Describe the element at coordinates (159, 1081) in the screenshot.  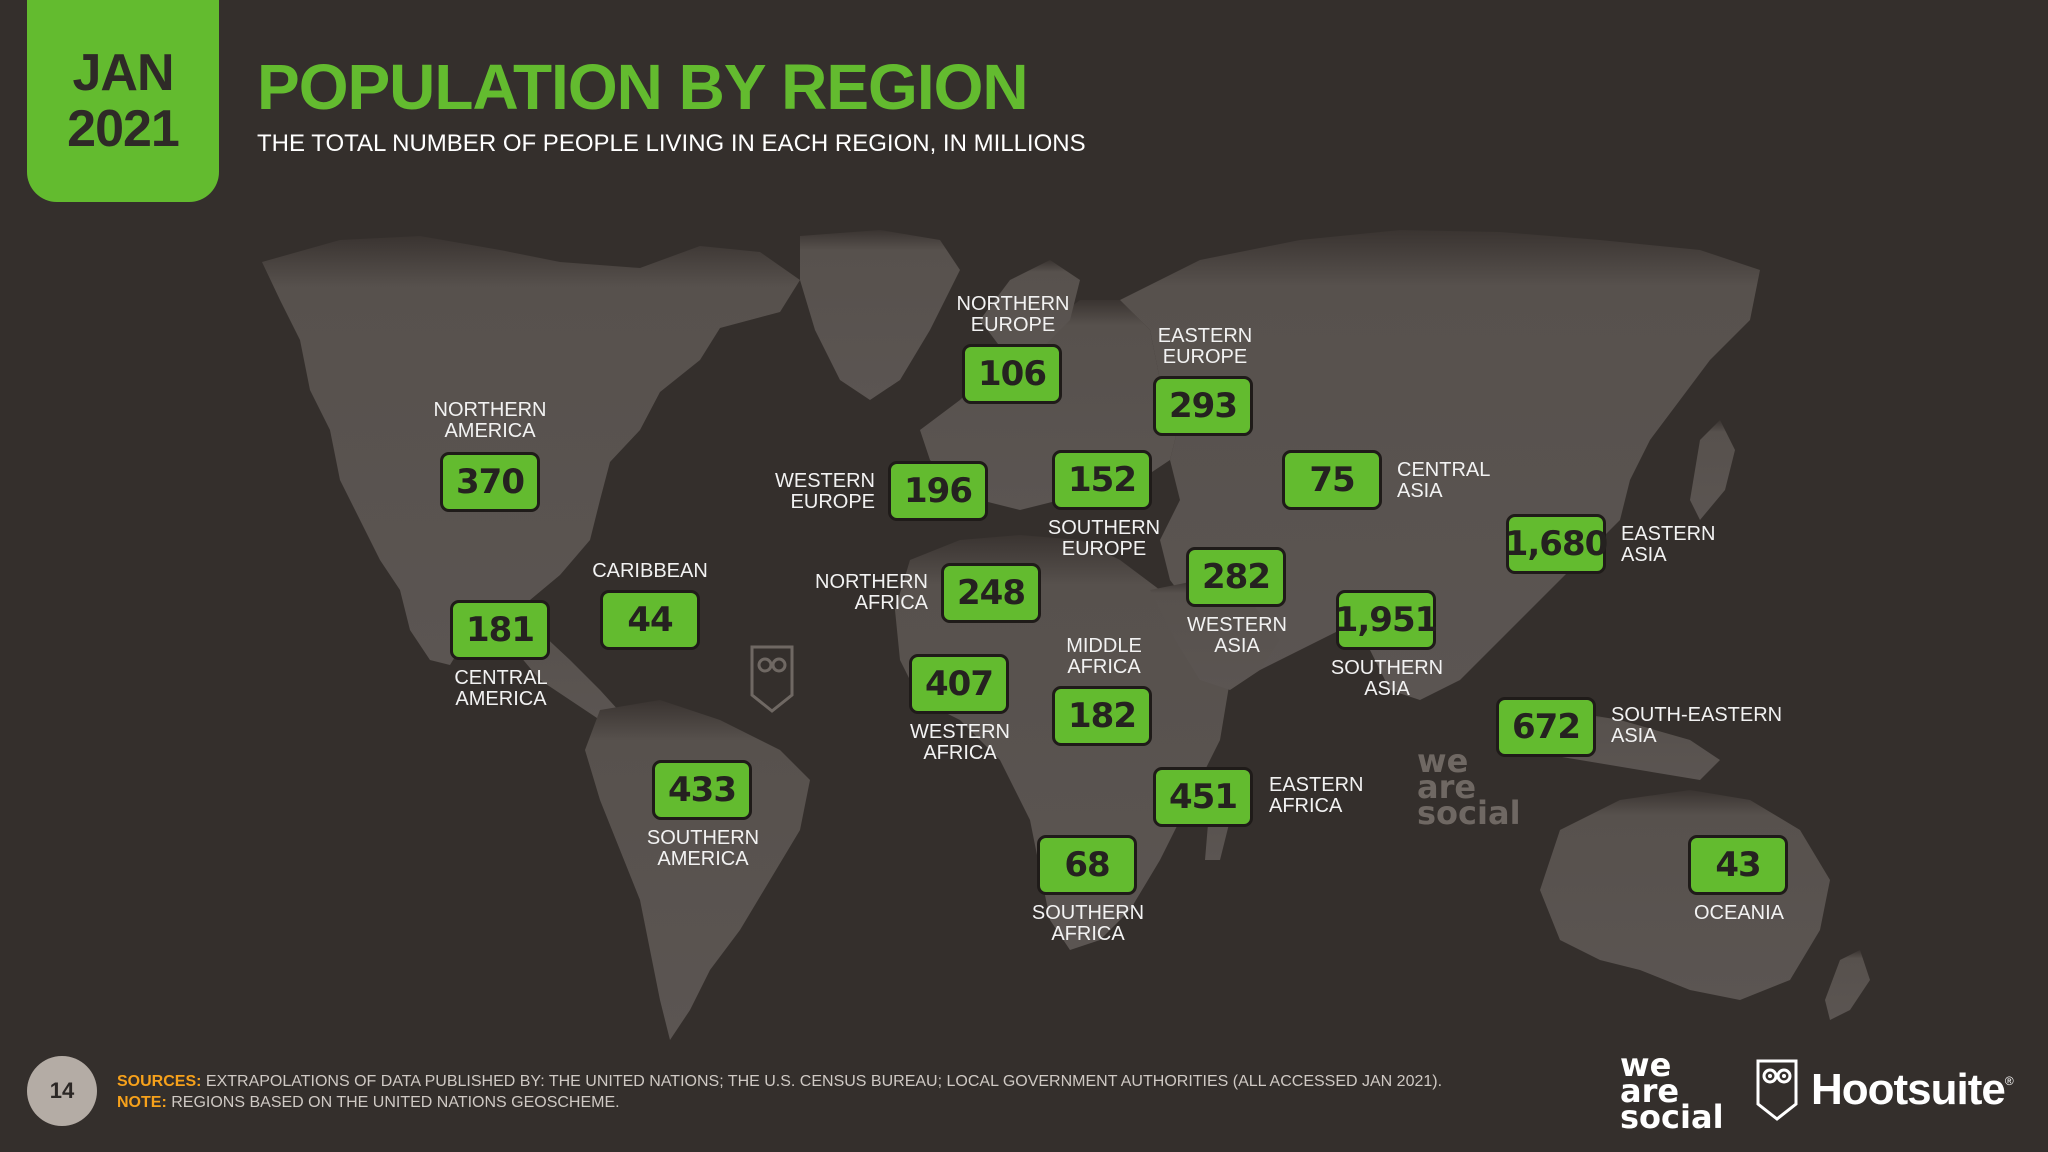
I see `sources-key: SOURCES:` at that location.